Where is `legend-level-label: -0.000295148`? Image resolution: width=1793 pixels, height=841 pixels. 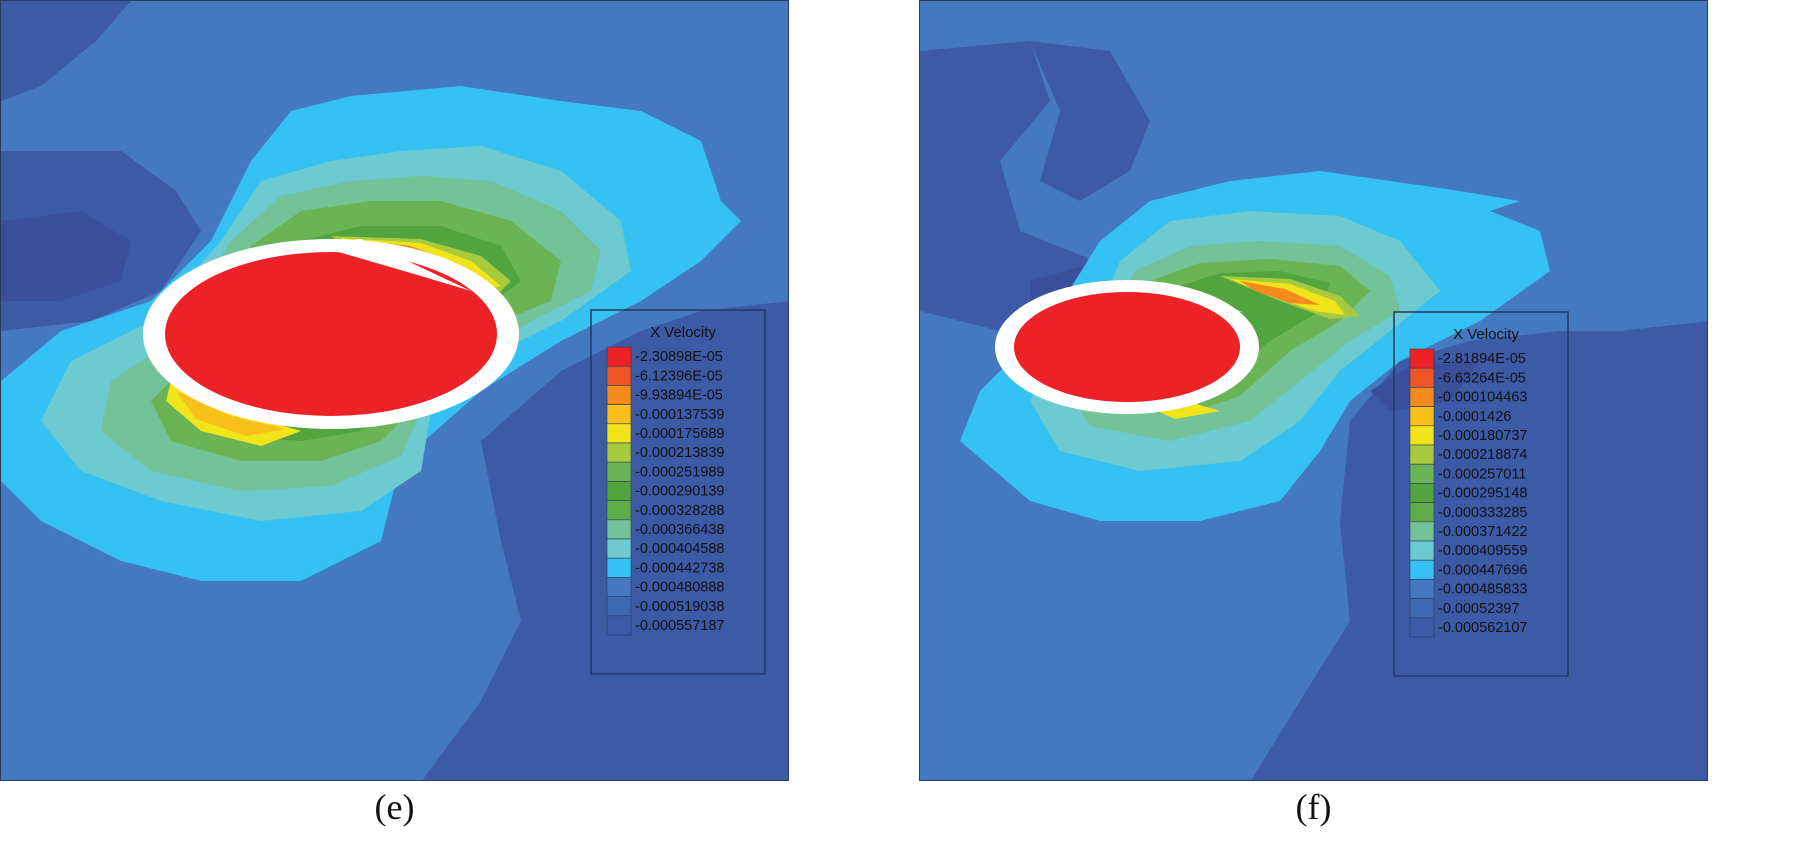
legend-level-label: -0.000295148 is located at coordinates (1483, 494).